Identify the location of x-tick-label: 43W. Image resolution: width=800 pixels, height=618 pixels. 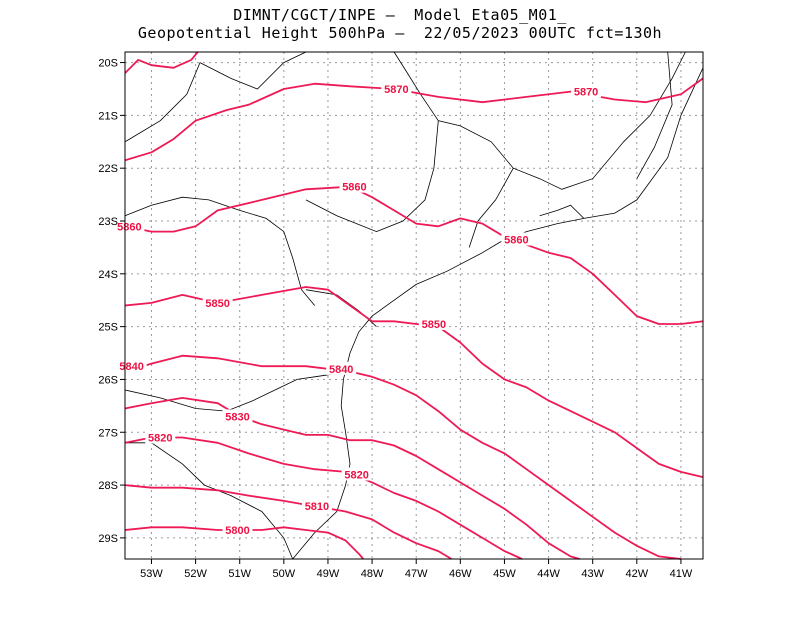
(592, 574).